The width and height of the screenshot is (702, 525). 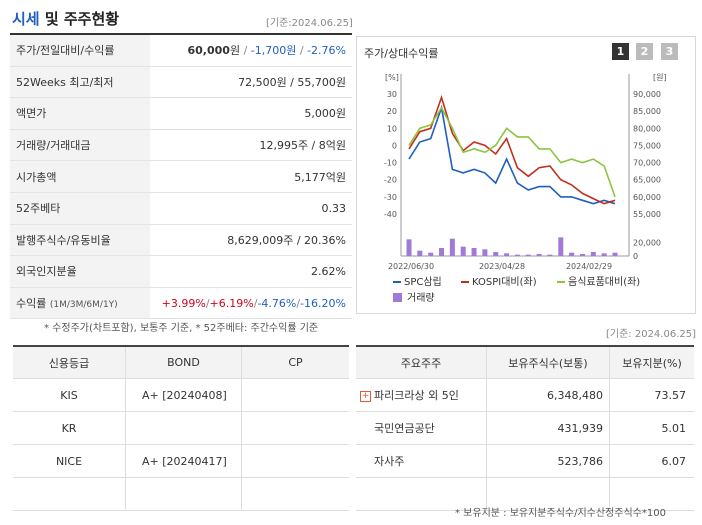 I want to click on right-tick-label: 65,000, so click(x=647, y=180).